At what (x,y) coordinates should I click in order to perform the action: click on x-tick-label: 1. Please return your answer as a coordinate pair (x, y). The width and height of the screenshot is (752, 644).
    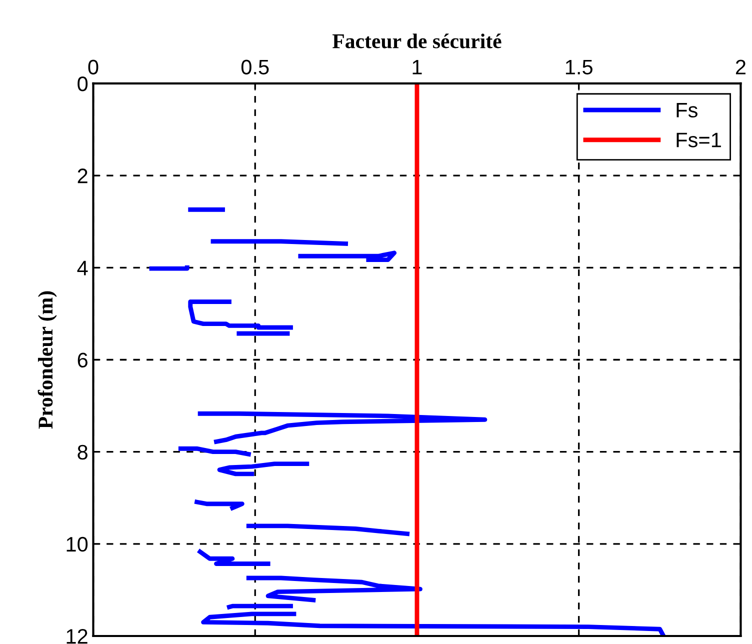
    Looking at the image, I should click on (417, 67).